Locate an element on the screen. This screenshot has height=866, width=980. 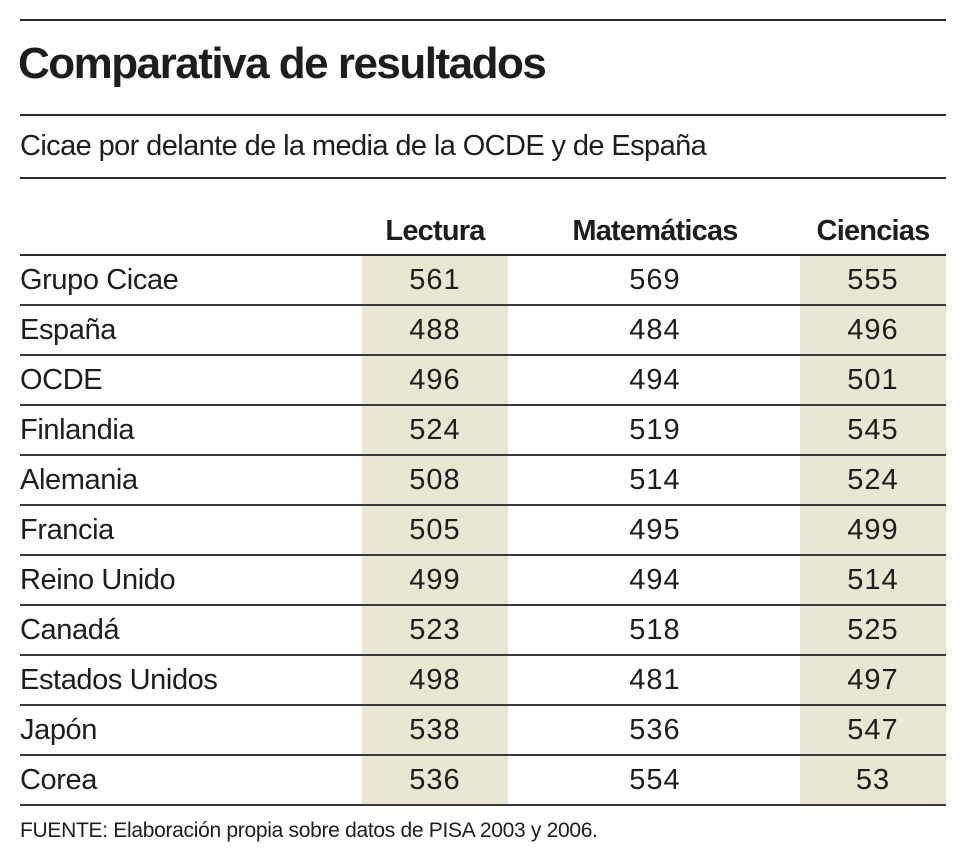
value-cell-ciencias: 525 is located at coordinates (873, 630).